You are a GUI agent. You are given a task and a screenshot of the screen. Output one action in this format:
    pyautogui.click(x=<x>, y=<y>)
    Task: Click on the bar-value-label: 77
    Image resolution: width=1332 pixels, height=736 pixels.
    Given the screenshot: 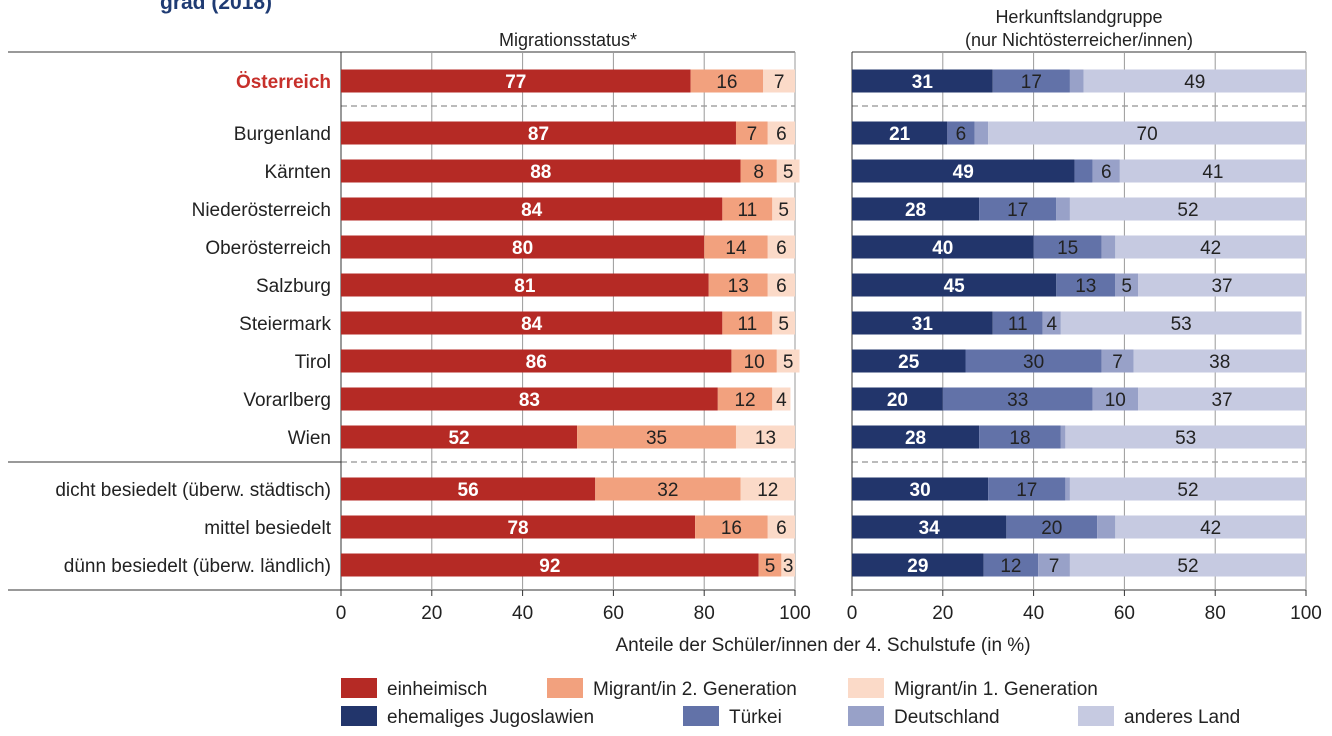 What is the action you would take?
    pyautogui.click(x=515, y=82)
    